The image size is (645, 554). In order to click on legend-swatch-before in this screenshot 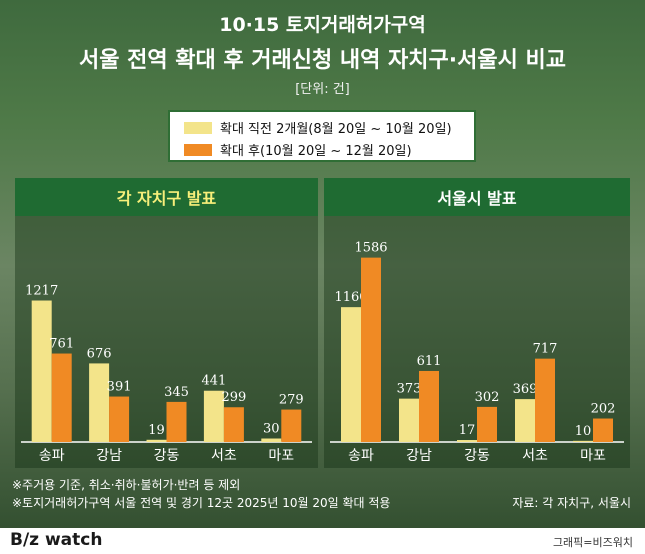, I will do `click(198, 127)`.